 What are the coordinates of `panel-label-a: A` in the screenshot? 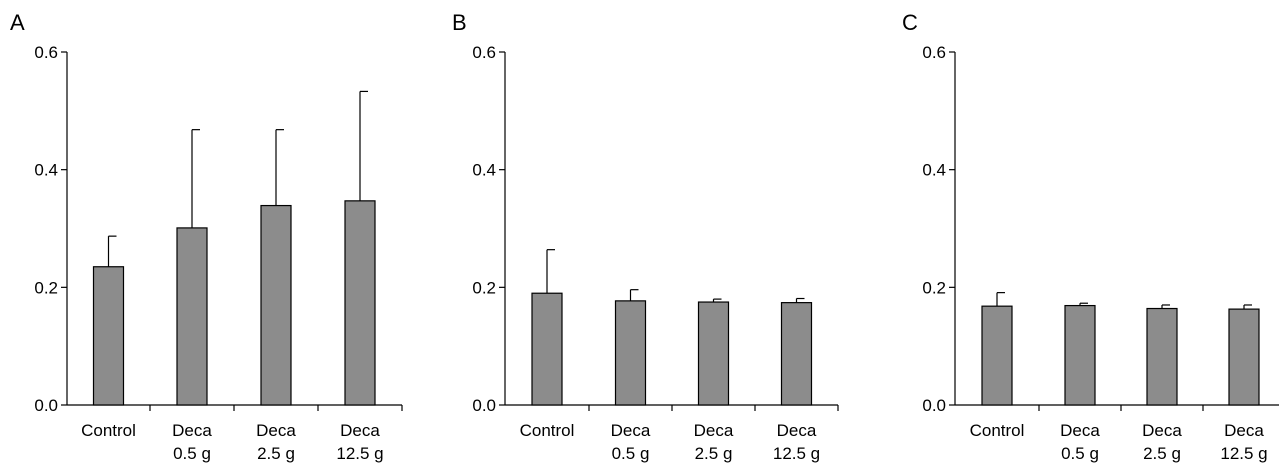 It's located at (17, 22).